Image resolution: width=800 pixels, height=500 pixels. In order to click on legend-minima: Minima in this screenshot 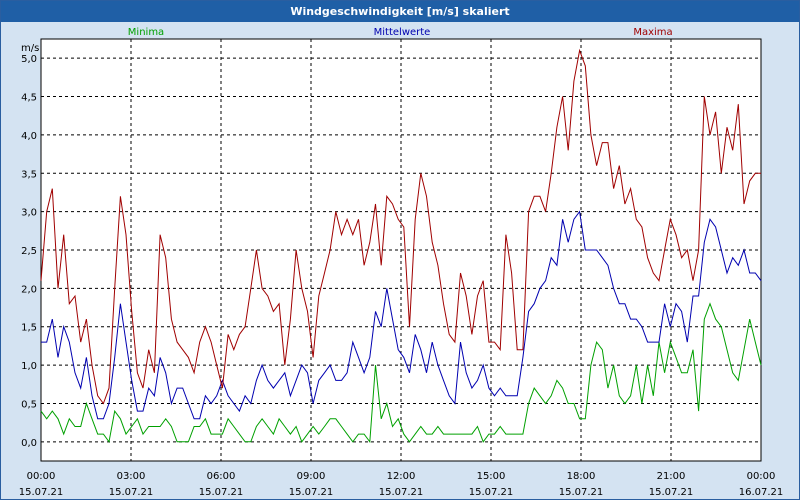, I will do `click(146, 32)`.